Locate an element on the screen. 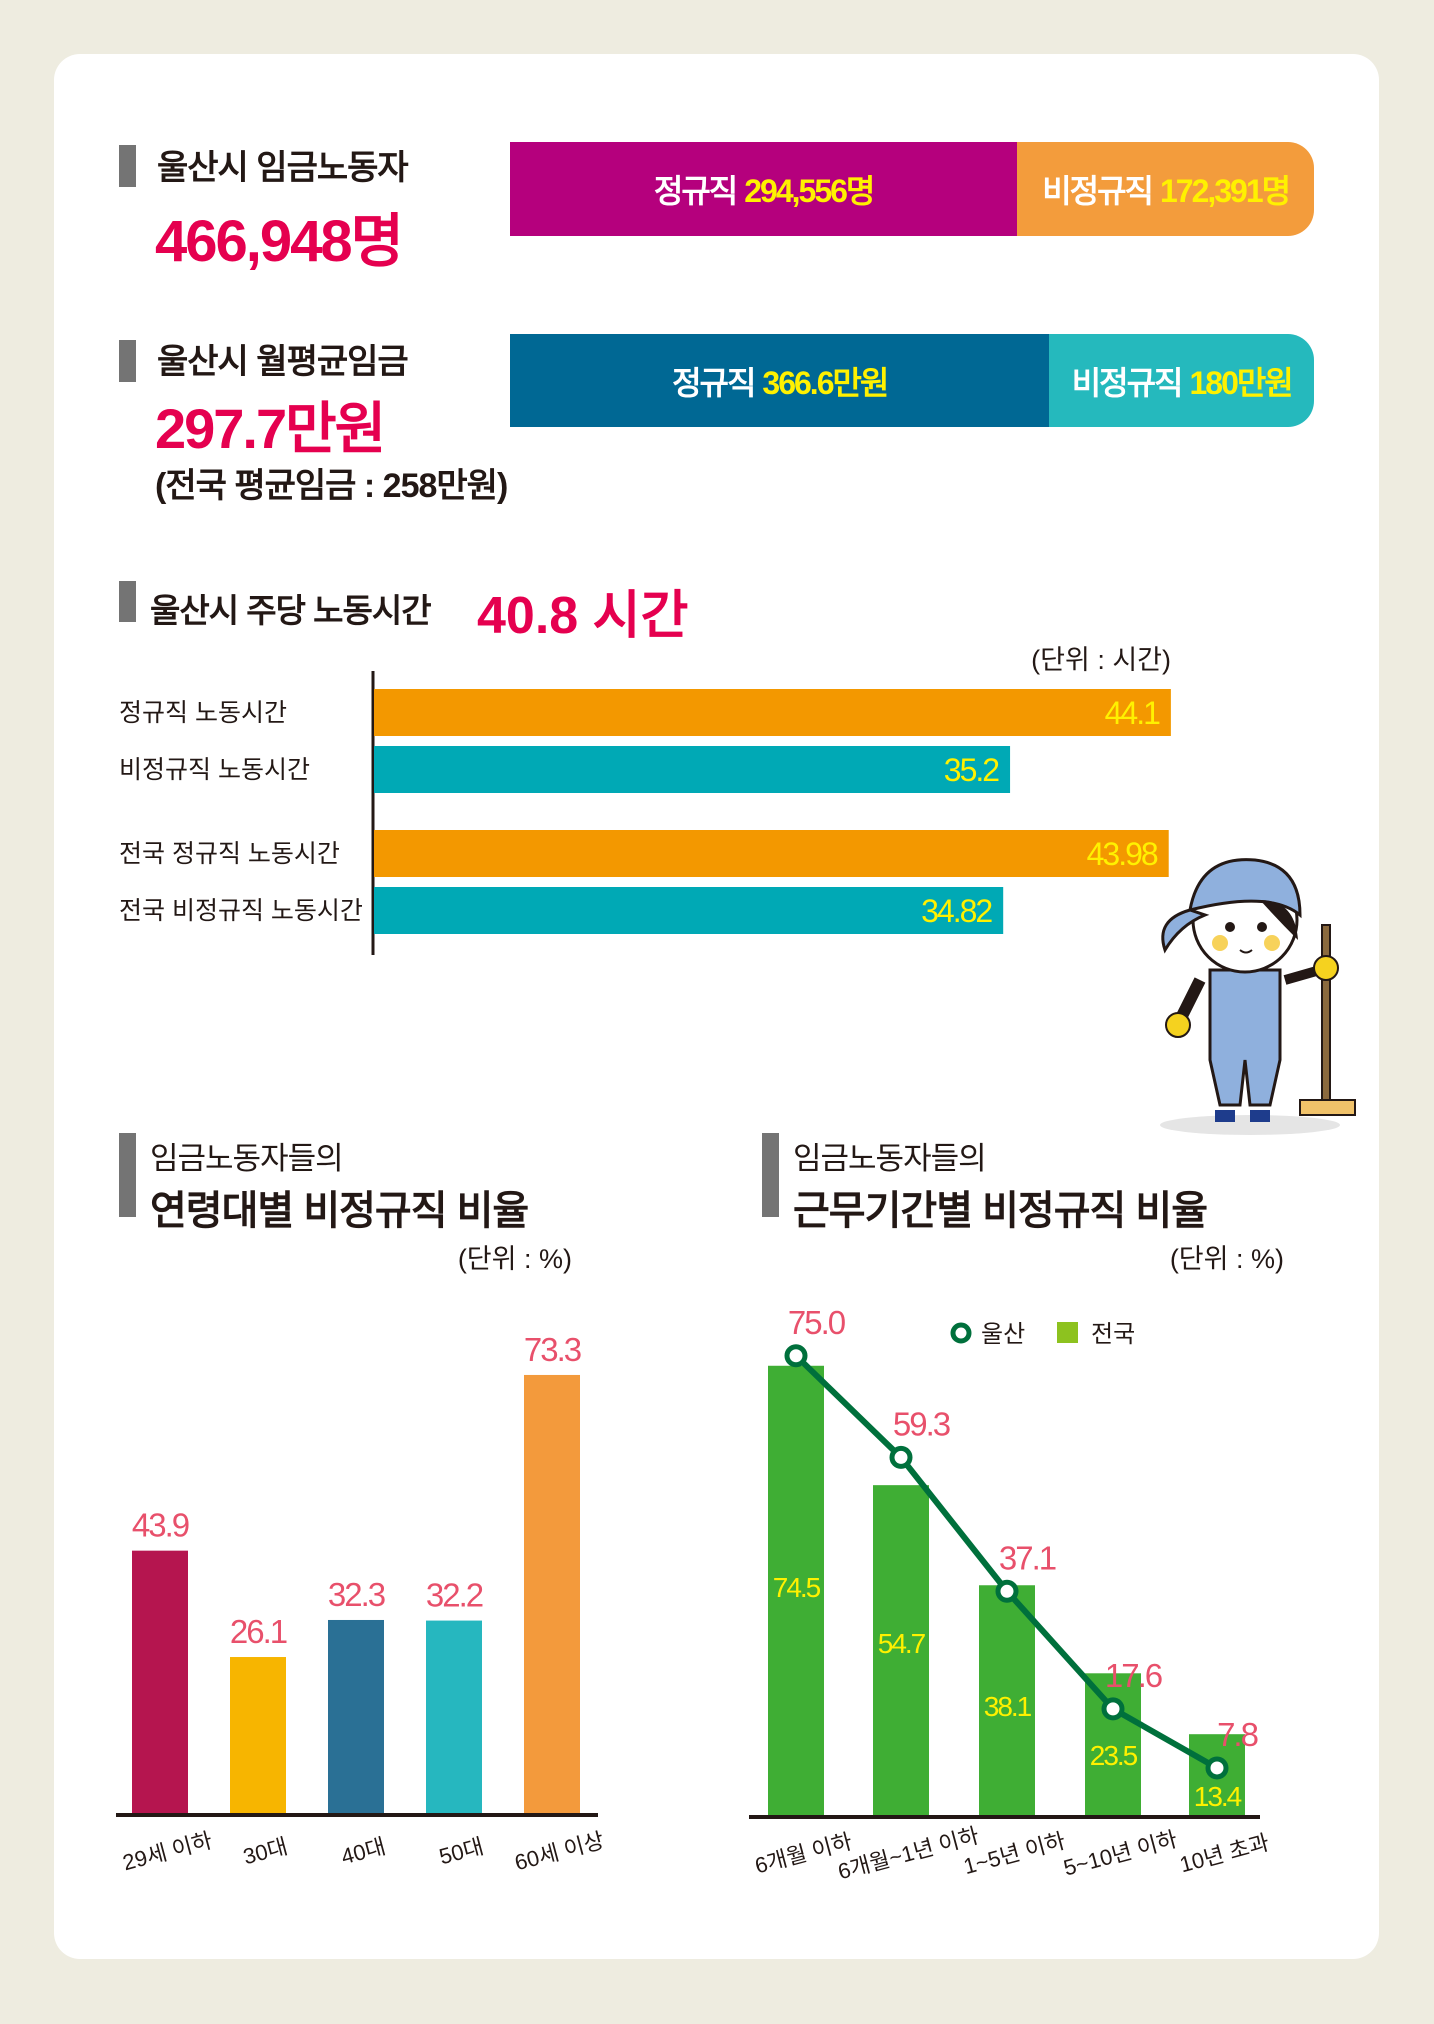 Image resolution: width=1434 pixels, height=2024 pixels. hours-value-label: 44.1 is located at coordinates (1132, 713).